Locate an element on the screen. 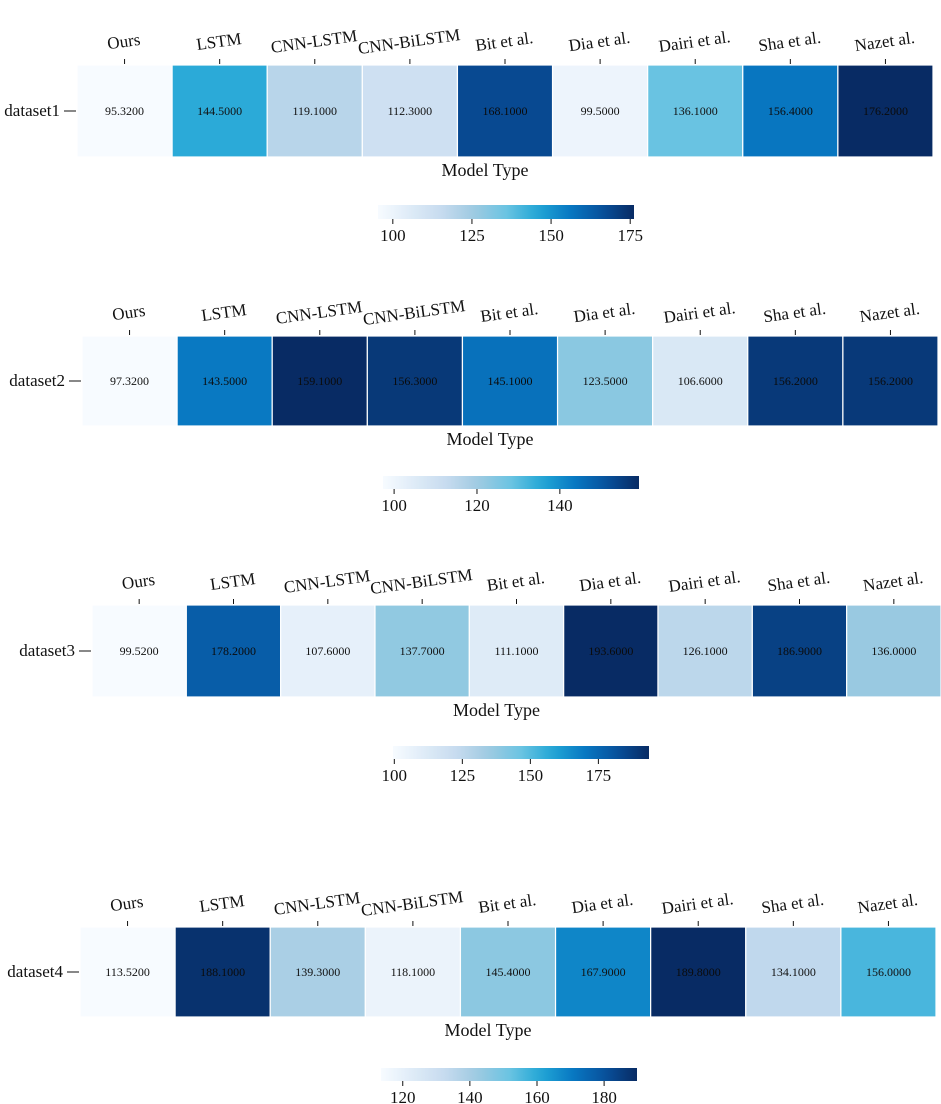 Image resolution: width=941 pixels, height=1104 pixels. cell-value-label: 156.3000 is located at coordinates (414, 381).